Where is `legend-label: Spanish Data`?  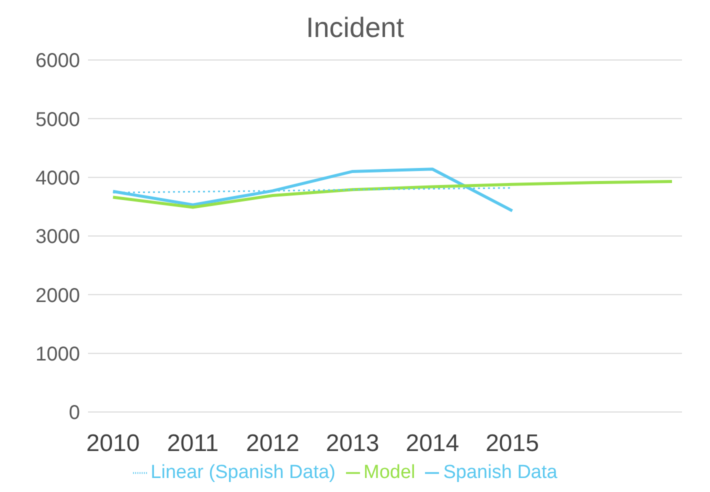
legend-label: Spanish Data is located at coordinates (500, 472).